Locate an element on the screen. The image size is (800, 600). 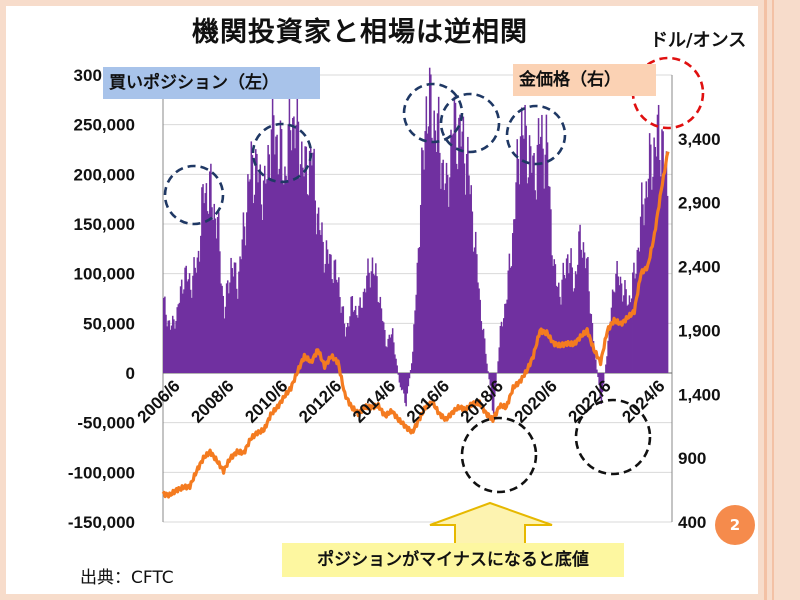
x-tick-label: 2010/6 is located at coordinates (266, 401).